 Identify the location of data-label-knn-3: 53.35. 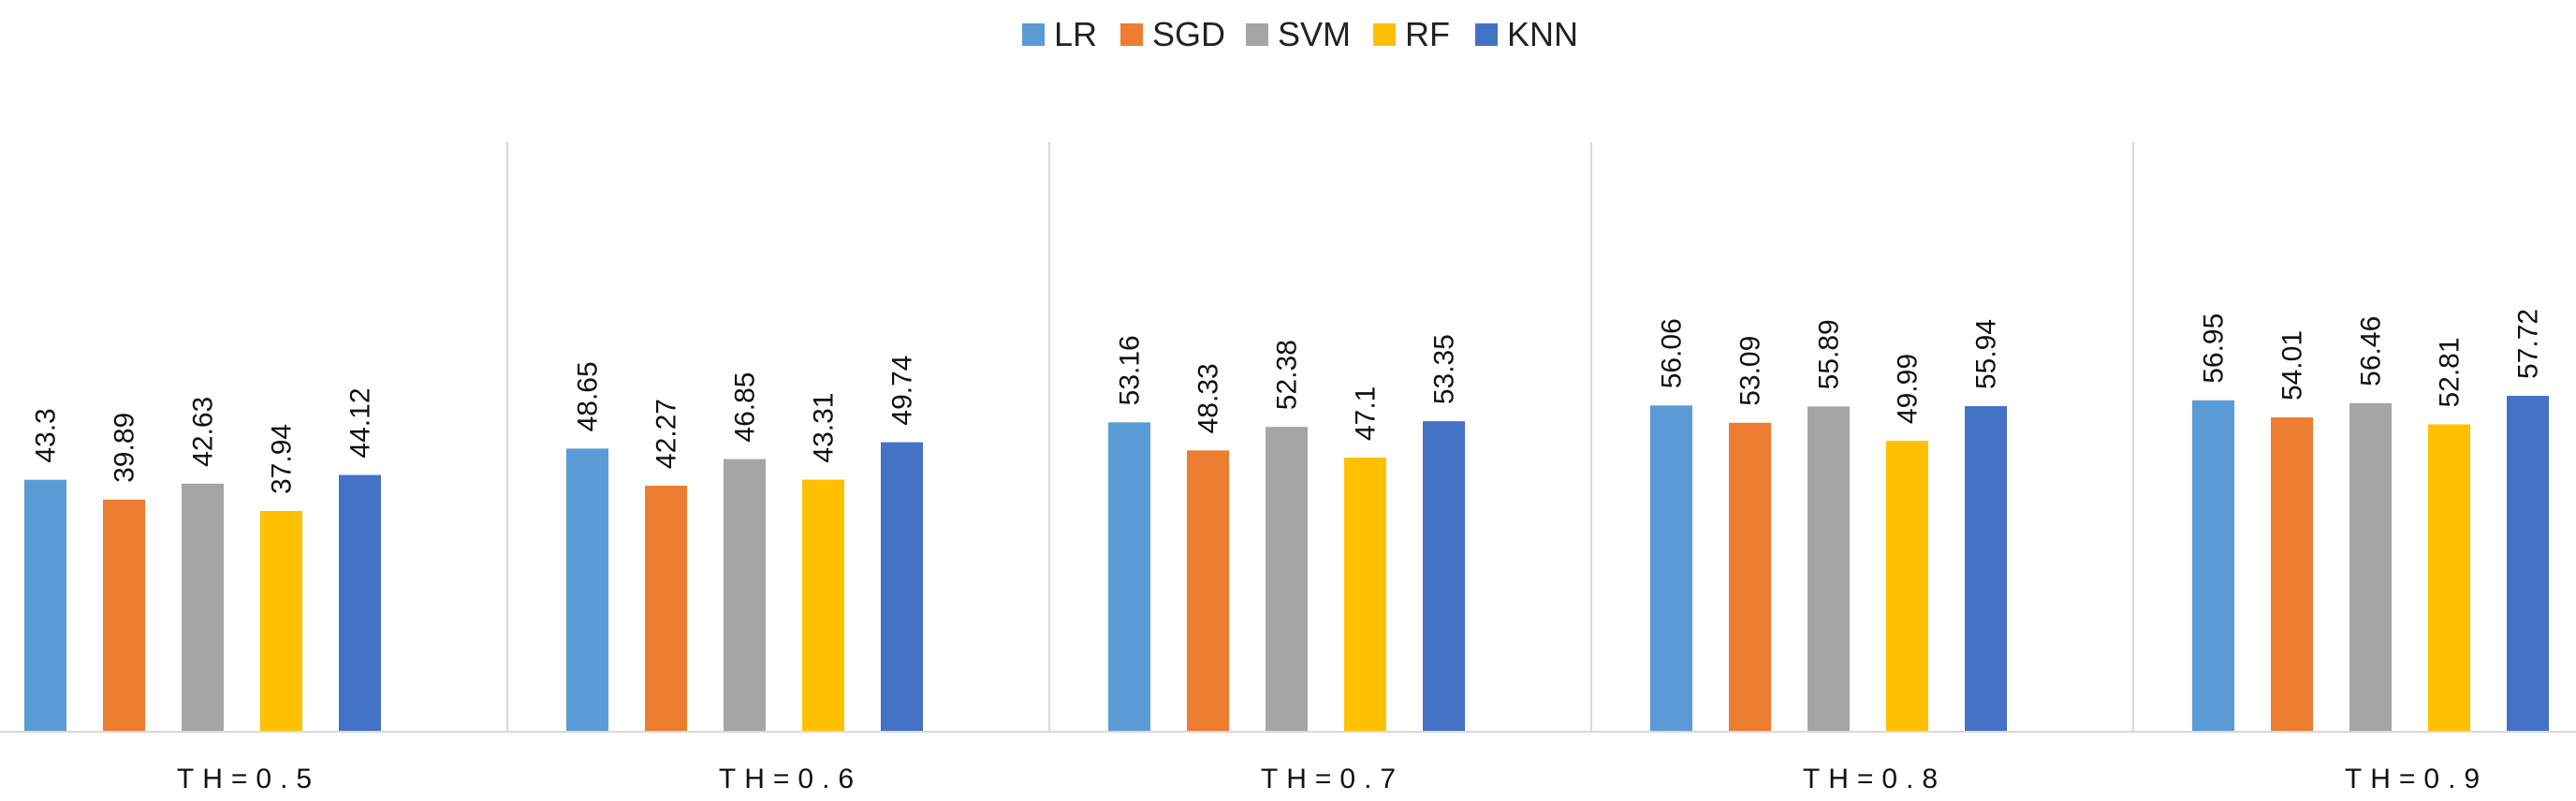
(1444, 369).